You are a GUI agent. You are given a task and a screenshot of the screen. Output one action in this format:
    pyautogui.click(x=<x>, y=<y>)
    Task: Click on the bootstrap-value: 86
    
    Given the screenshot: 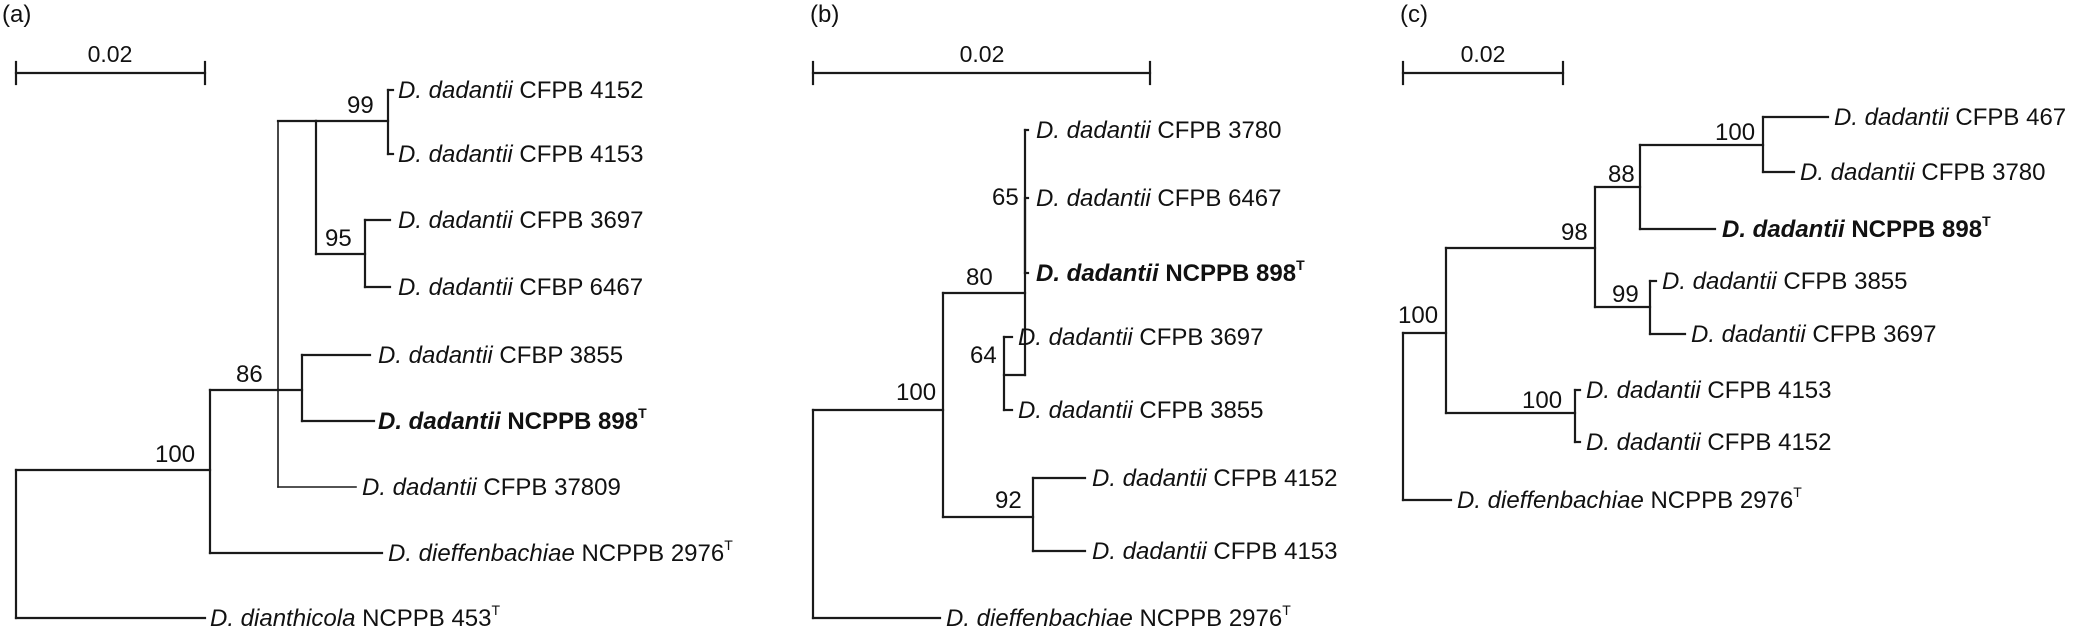 What is the action you would take?
    pyautogui.click(x=249, y=374)
    